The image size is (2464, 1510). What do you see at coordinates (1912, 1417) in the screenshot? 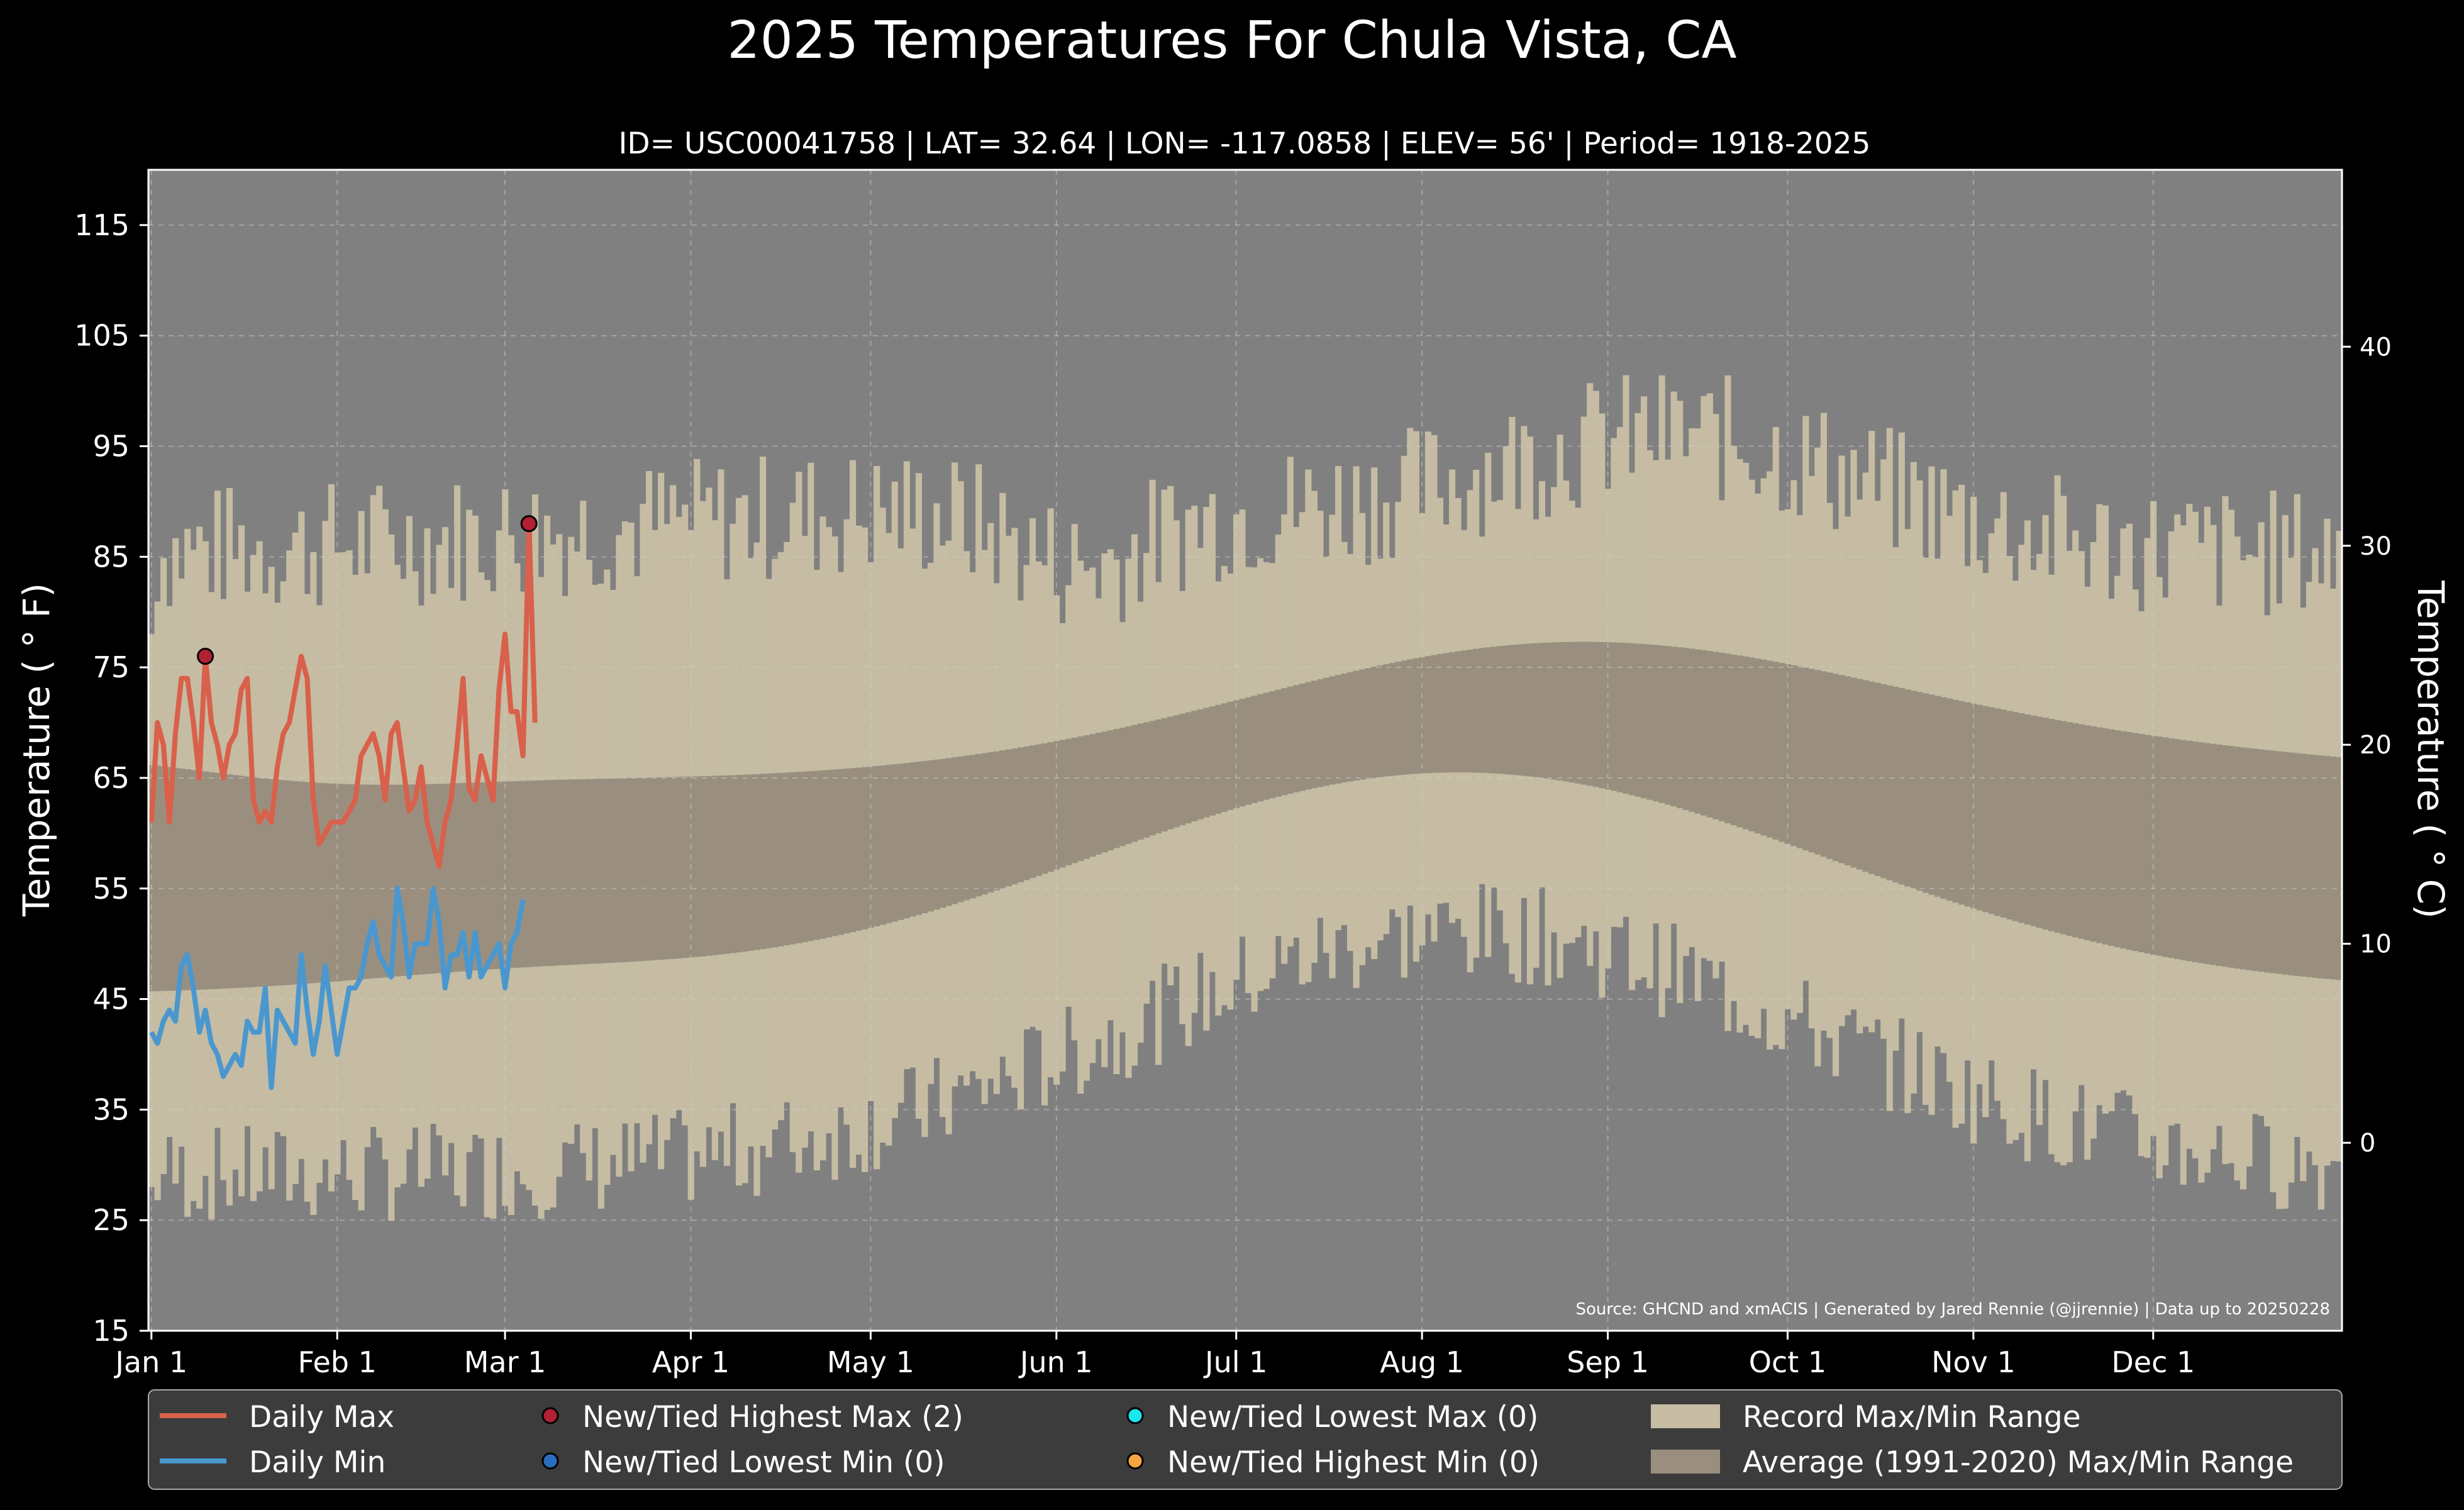
I see `legend-label: Record Max/Min Range` at bounding box center [1912, 1417].